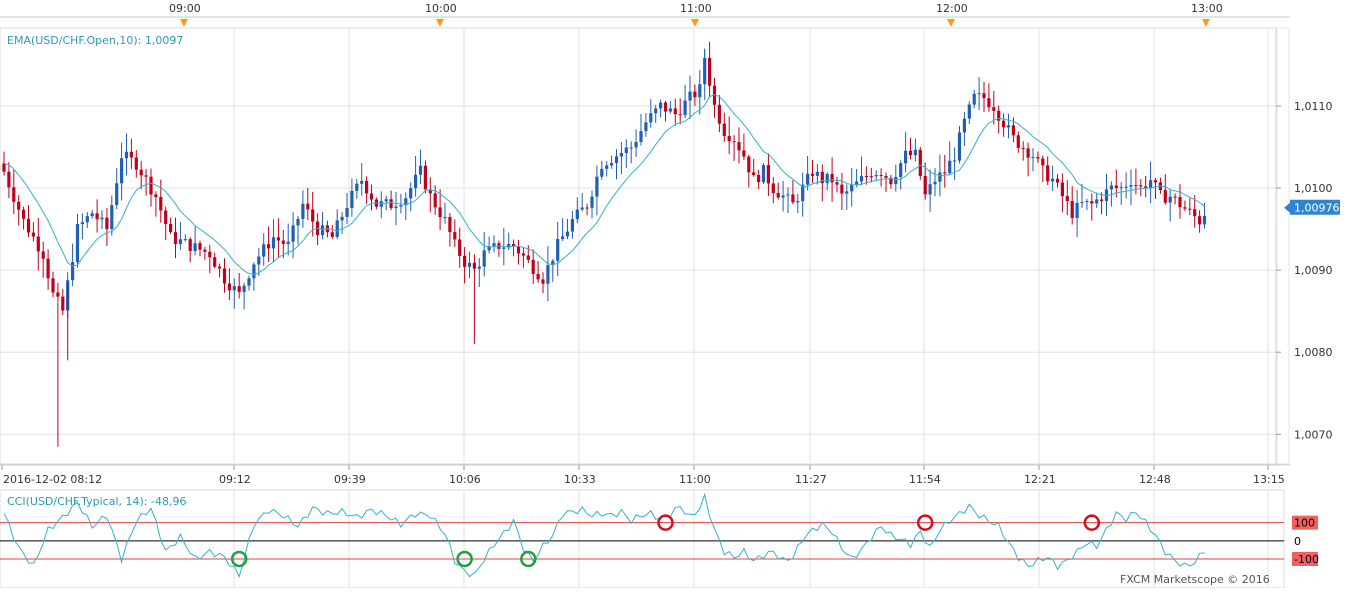 Image resolution: width=1349 pixels, height=592 pixels. Describe the element at coordinates (1304, 270) in the screenshot. I see `price-axis: 1,0110 1,0100 1,0090 1,0080 1,0070` at that location.